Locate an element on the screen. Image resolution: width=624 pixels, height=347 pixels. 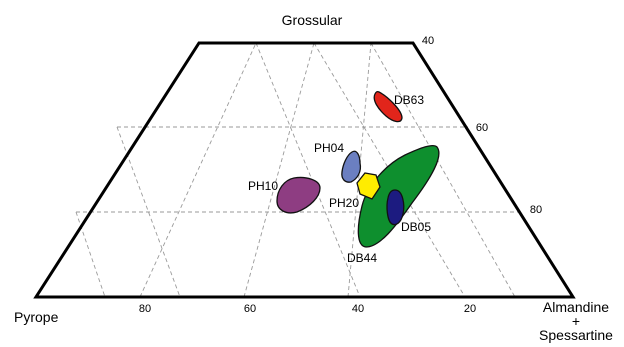
right-tick-label: 60 is located at coordinates (482, 128).